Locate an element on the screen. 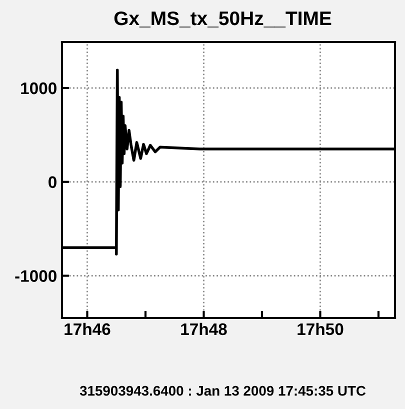 The image size is (405, 409). text: 315903943.6400 : Jan 13 2009 17:45:35 UTC is located at coordinates (223, 391).